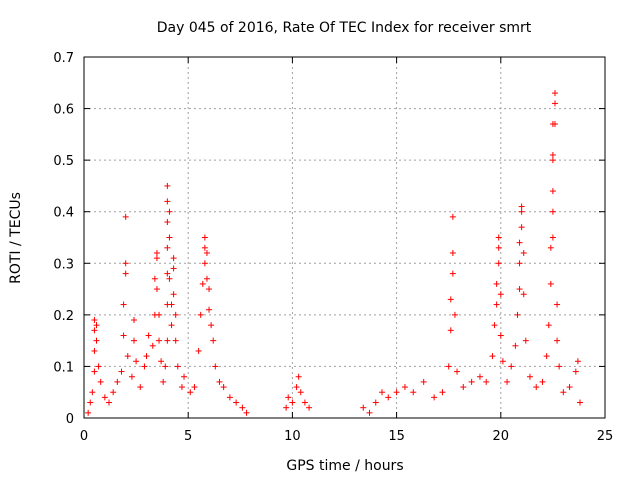 The width and height of the screenshot is (640, 480). Describe the element at coordinates (63, 110) in the screenshot. I see `y-tick-label: 0.6` at that location.